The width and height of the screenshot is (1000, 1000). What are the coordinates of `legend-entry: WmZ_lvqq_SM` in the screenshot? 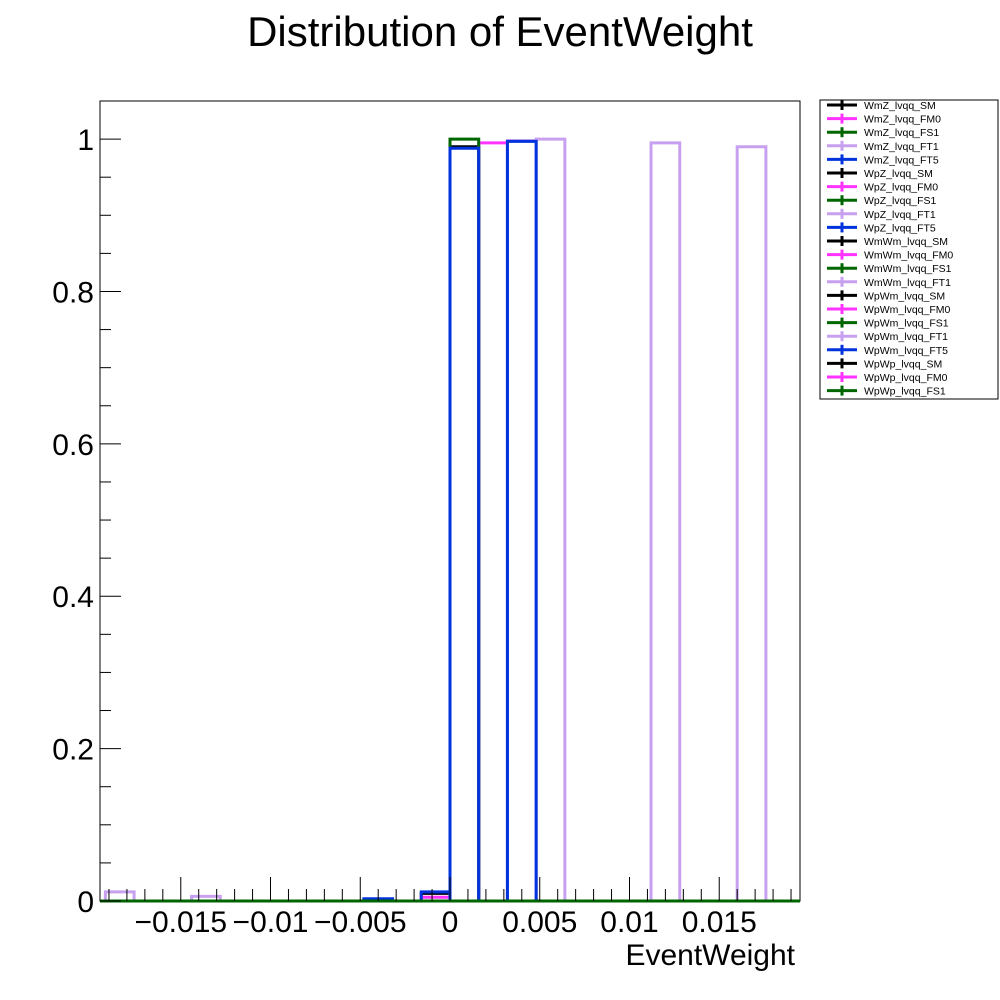 It's located at (881, 106).